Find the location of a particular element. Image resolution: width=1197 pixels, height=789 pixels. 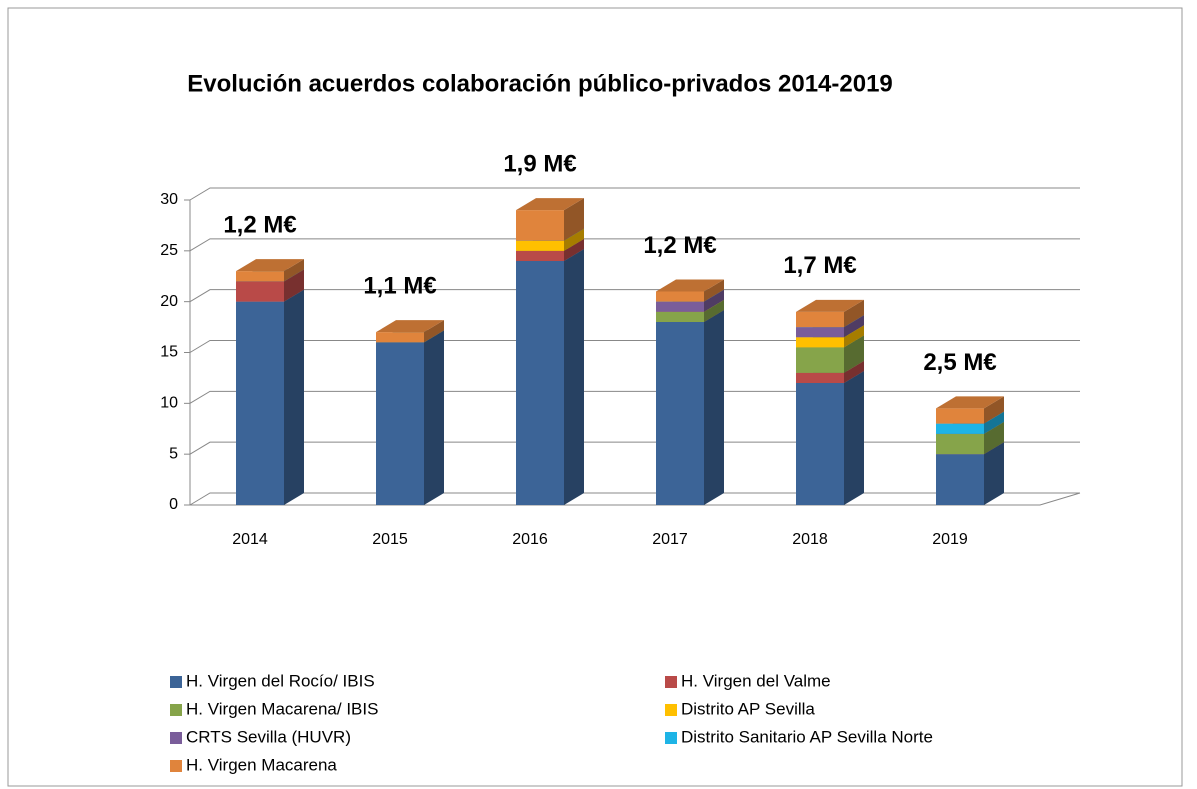

legend-label: H. Virgen Macarena/ IBIS is located at coordinates (282, 708).